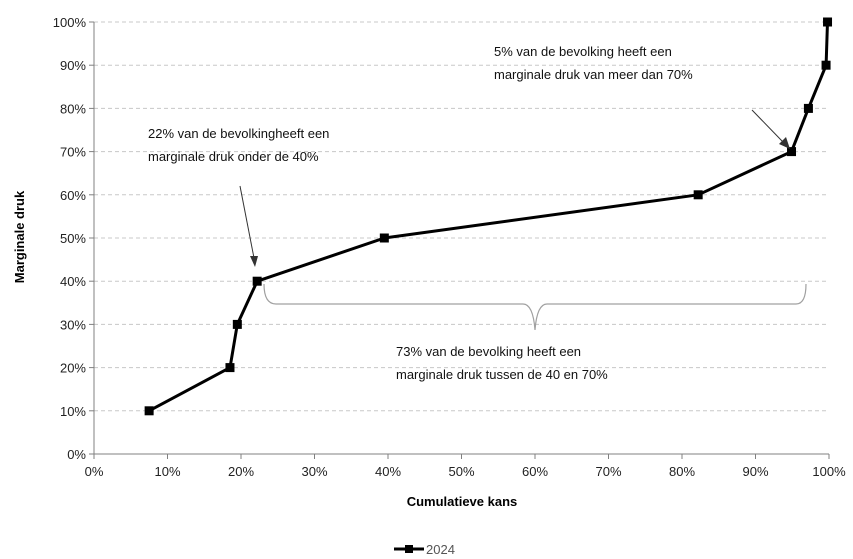  What do you see at coordinates (755, 471) in the screenshot?
I see `x-tick-label: 90%` at bounding box center [755, 471].